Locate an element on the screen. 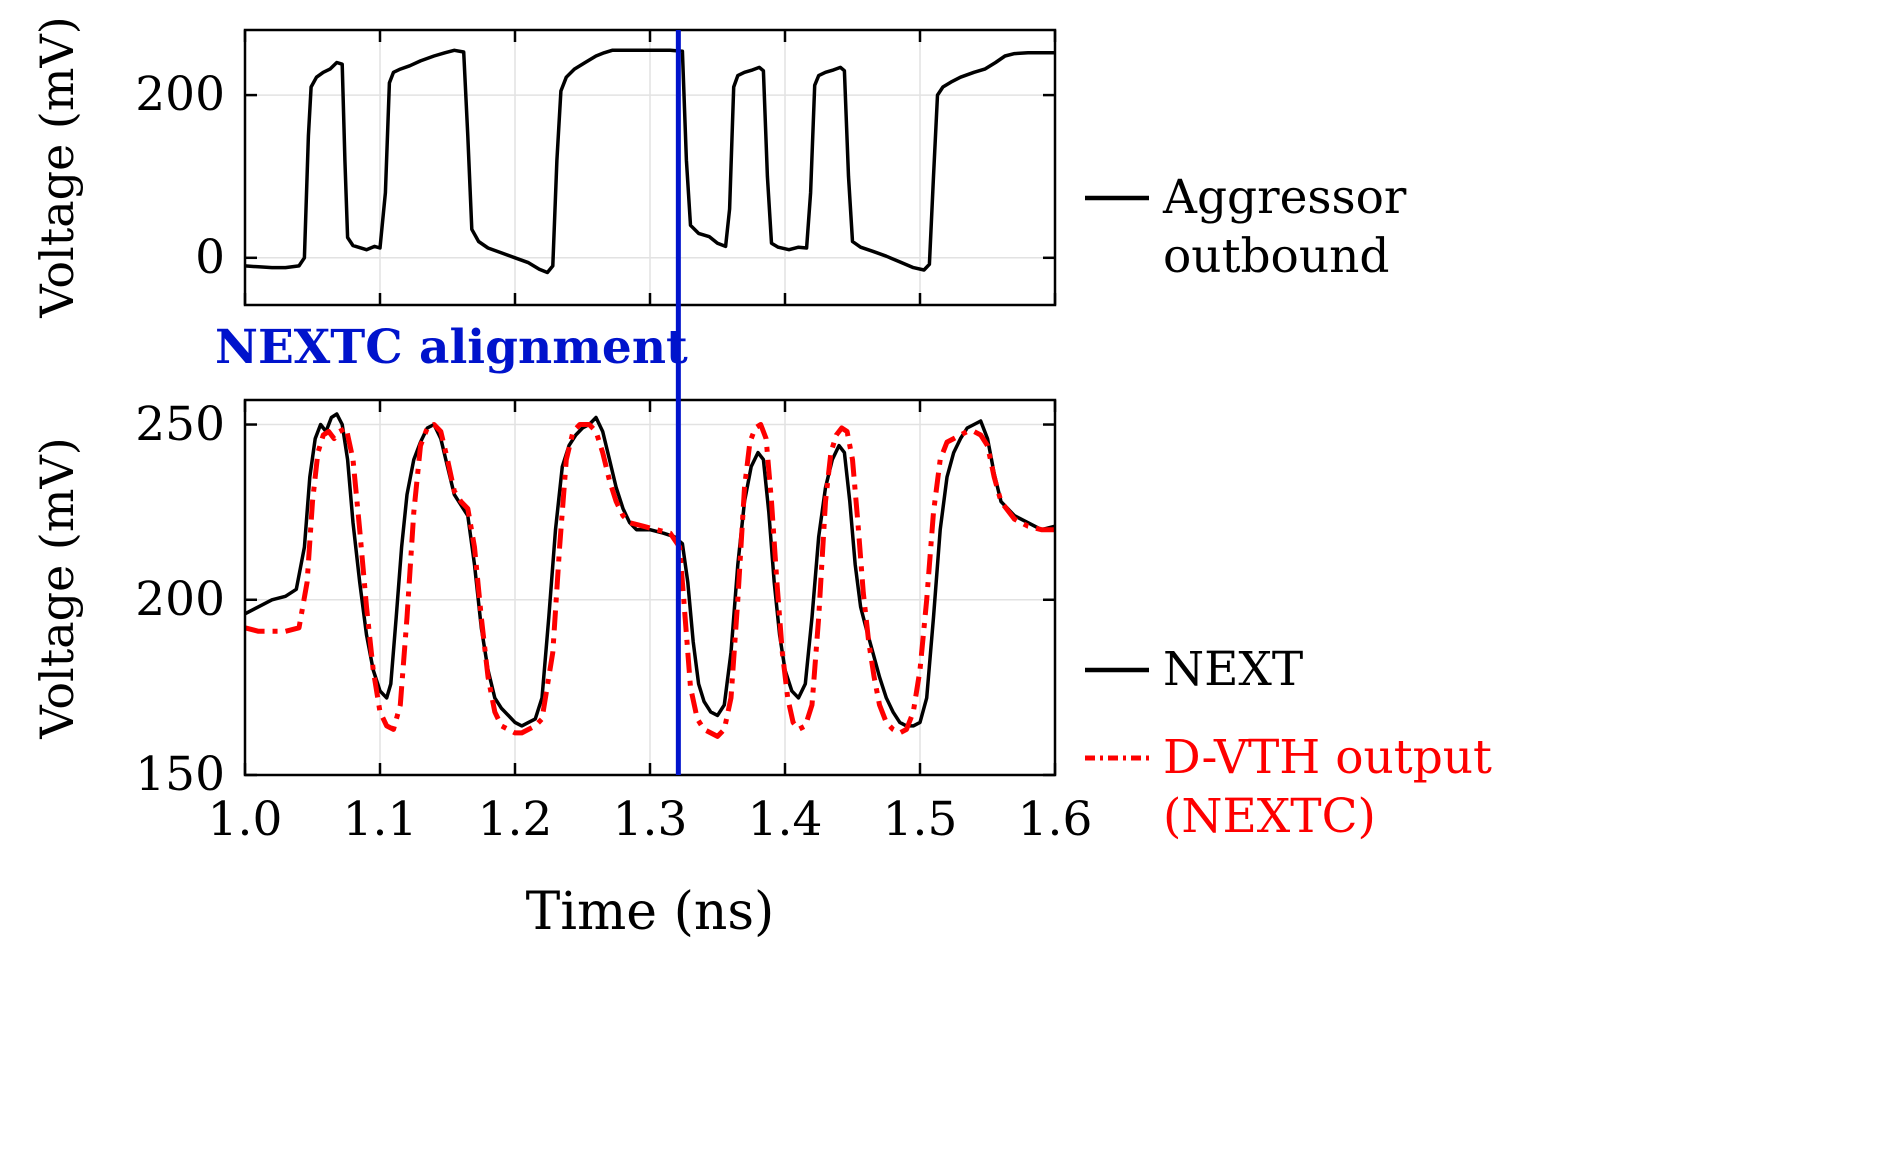  ytick-label-250: 250 is located at coordinates (180, 424).